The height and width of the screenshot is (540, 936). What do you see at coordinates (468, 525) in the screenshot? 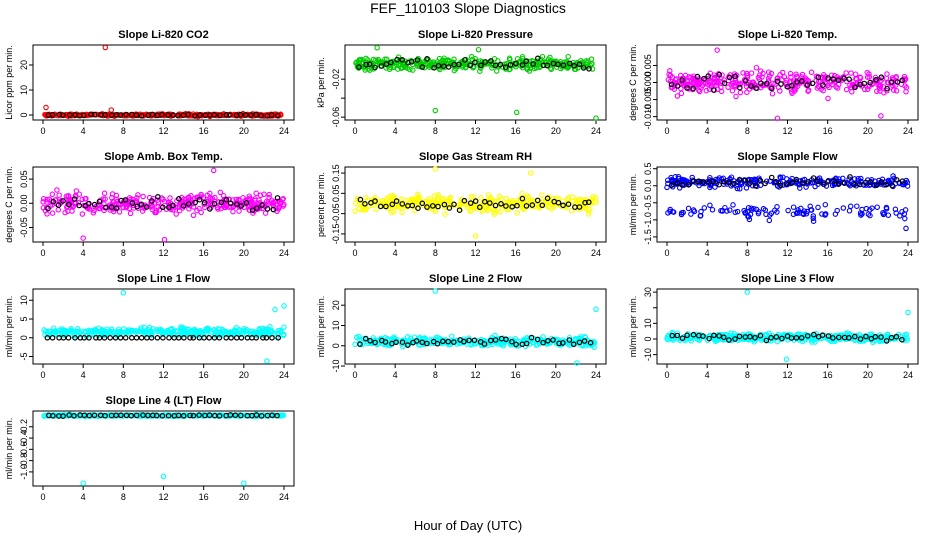
I see `x-axis-label: Hour of Day (UTC)` at bounding box center [468, 525].